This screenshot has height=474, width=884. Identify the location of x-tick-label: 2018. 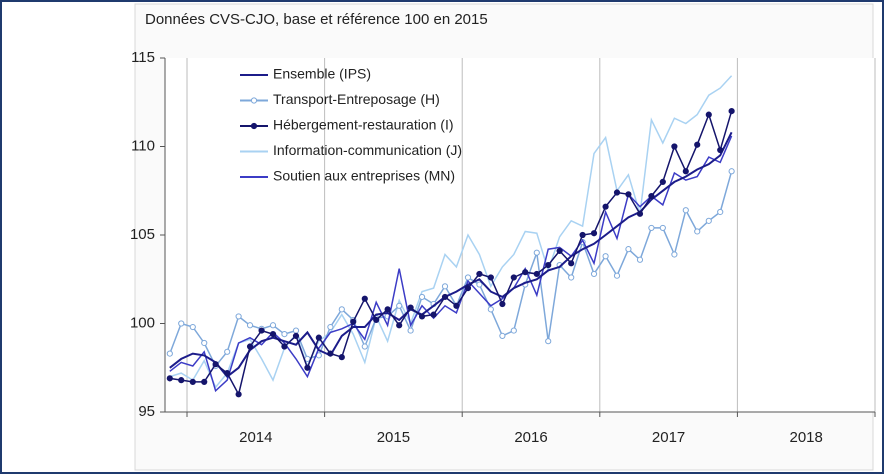
(806, 437).